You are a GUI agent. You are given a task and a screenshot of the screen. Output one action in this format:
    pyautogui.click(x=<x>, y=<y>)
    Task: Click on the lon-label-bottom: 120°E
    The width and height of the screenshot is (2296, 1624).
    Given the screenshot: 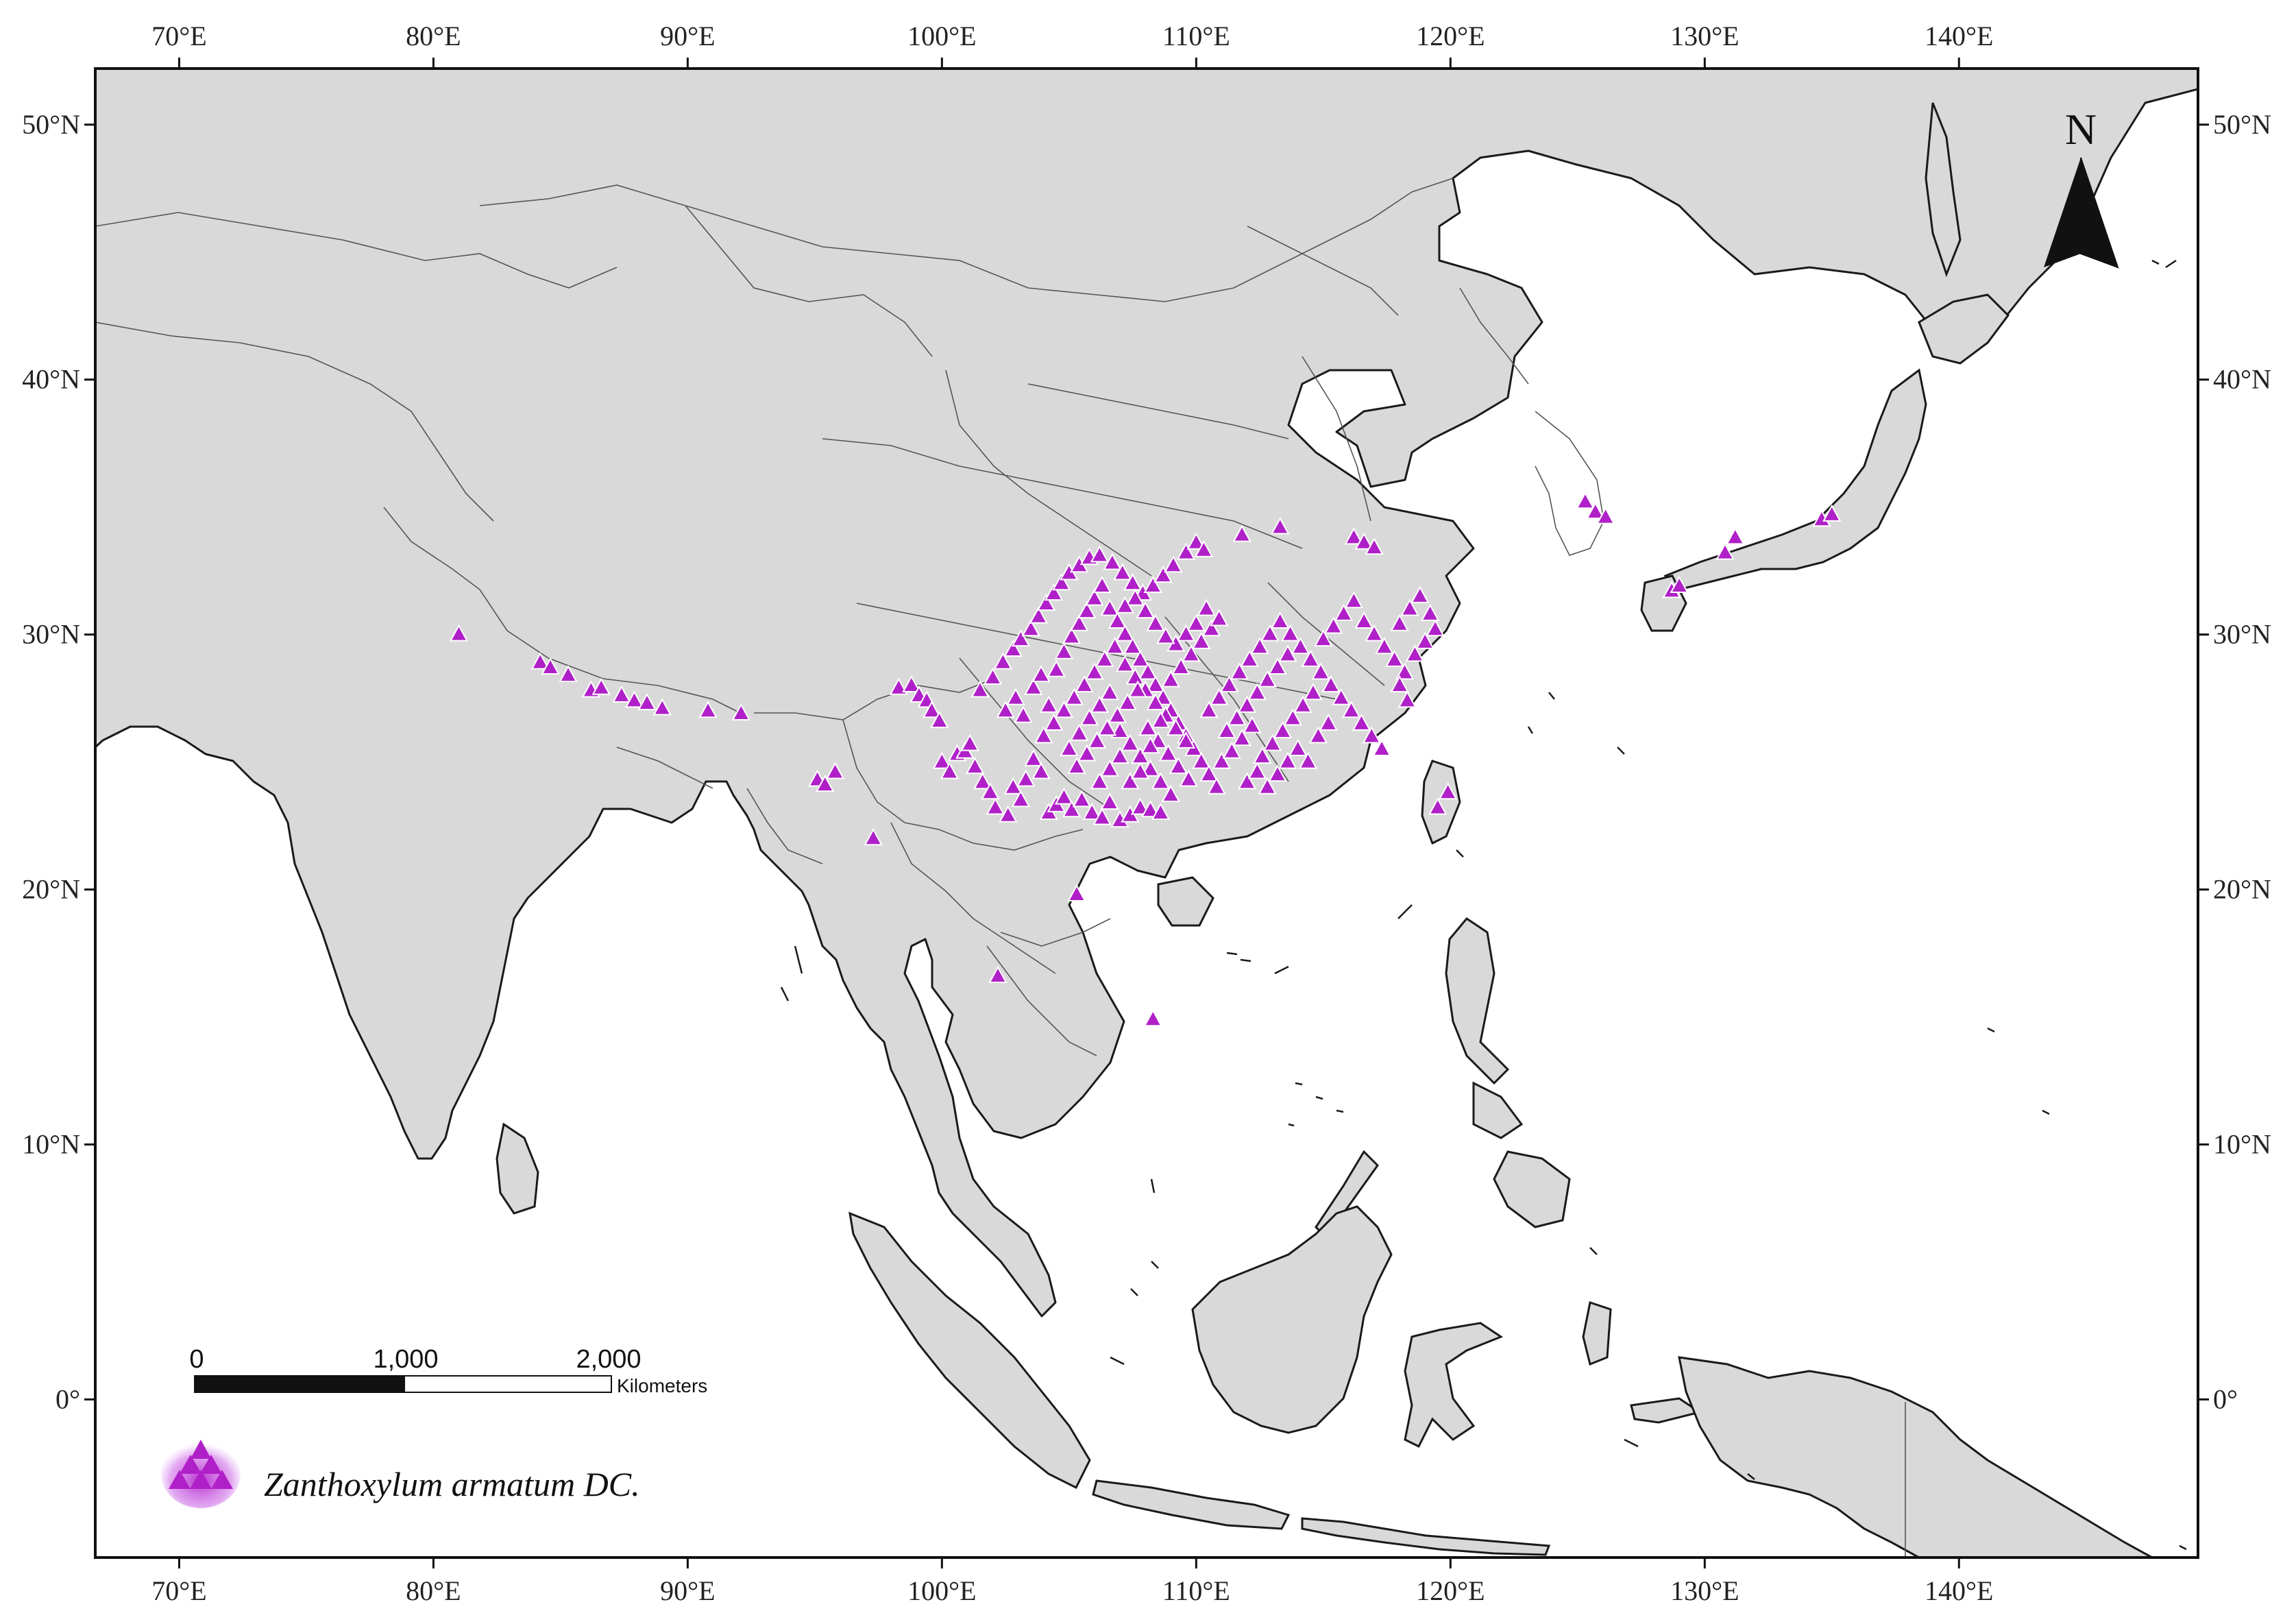 What is the action you would take?
    pyautogui.click(x=1450, y=1590)
    